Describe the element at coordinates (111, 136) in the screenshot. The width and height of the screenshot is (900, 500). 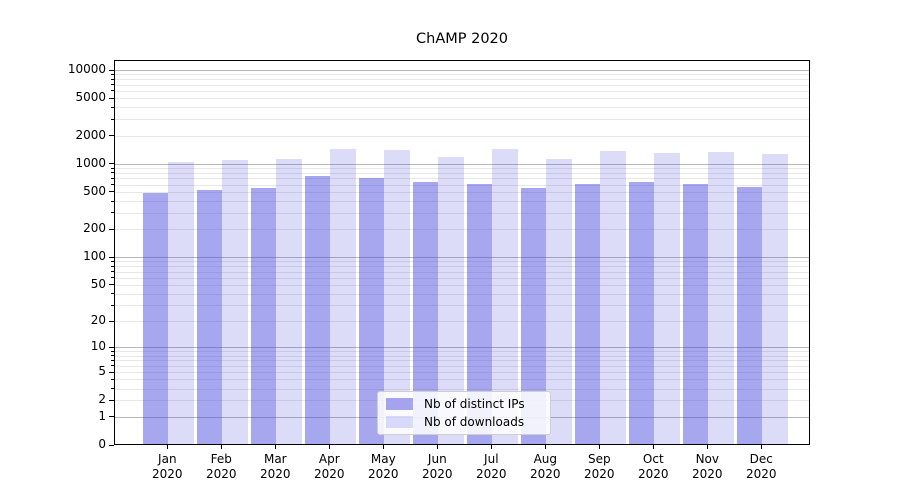
I see `y-tick-2000` at that location.